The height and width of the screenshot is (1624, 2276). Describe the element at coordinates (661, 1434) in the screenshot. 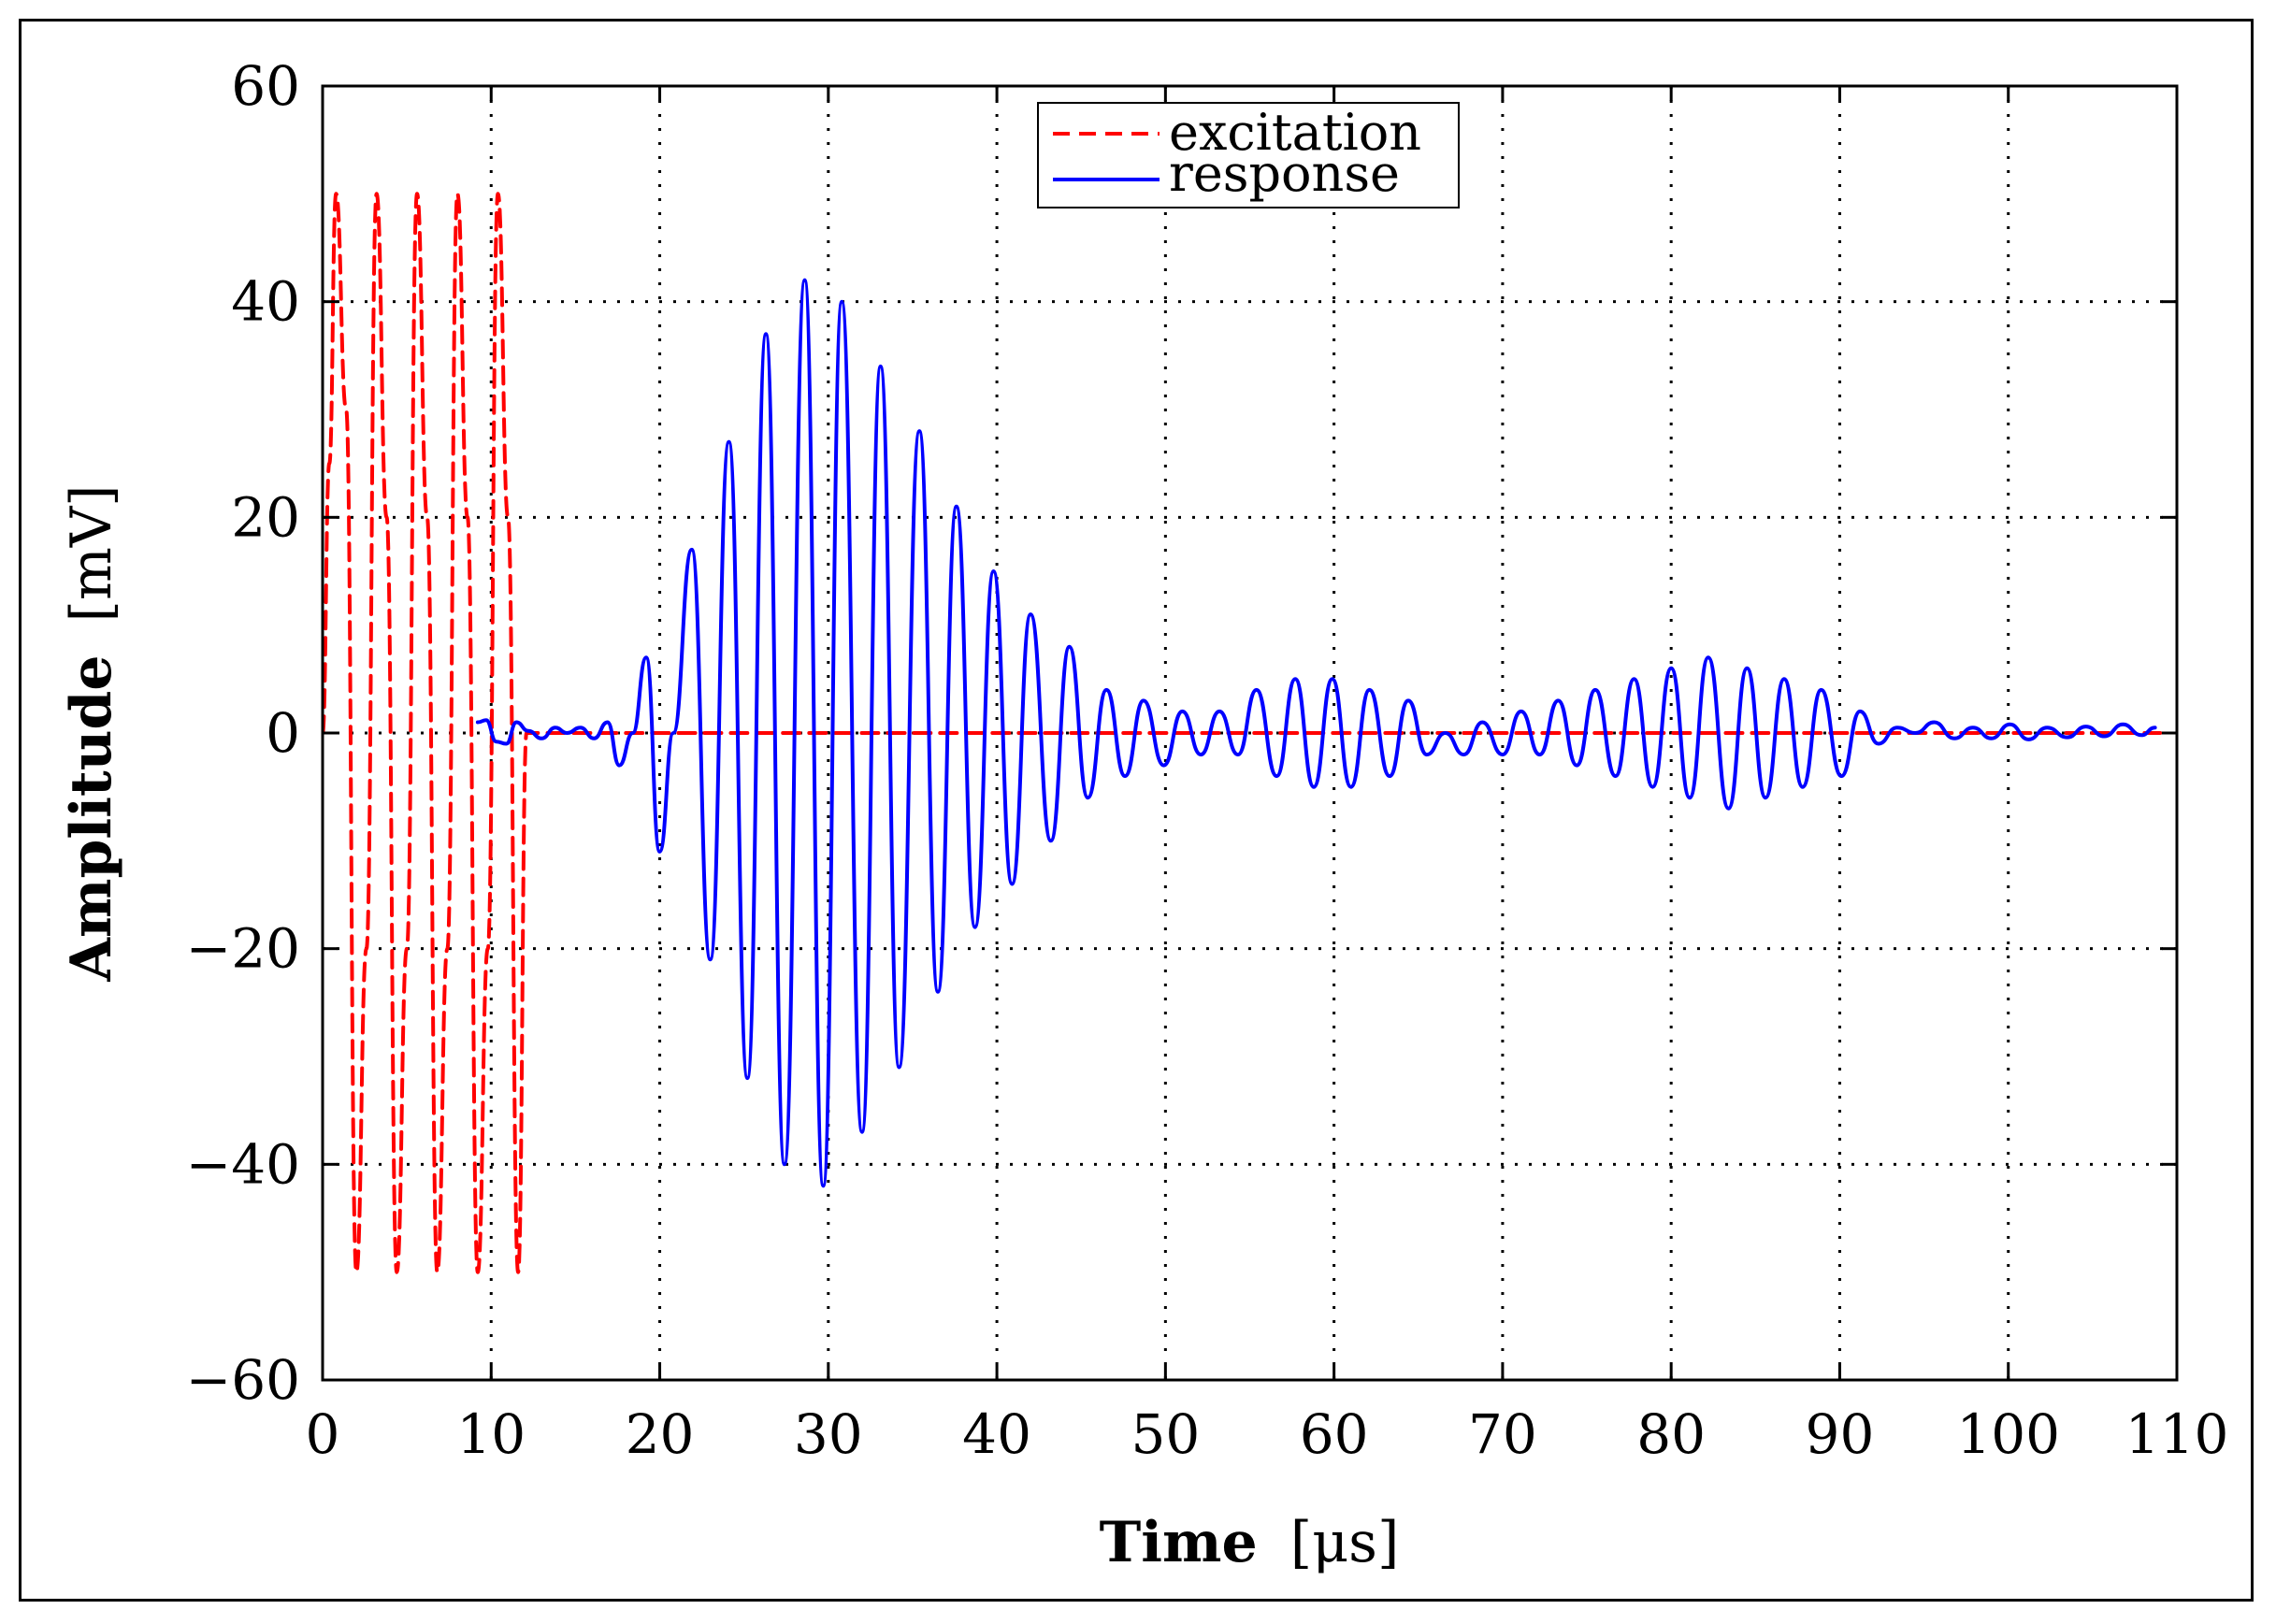

I see `x-tick-label: 20` at that location.